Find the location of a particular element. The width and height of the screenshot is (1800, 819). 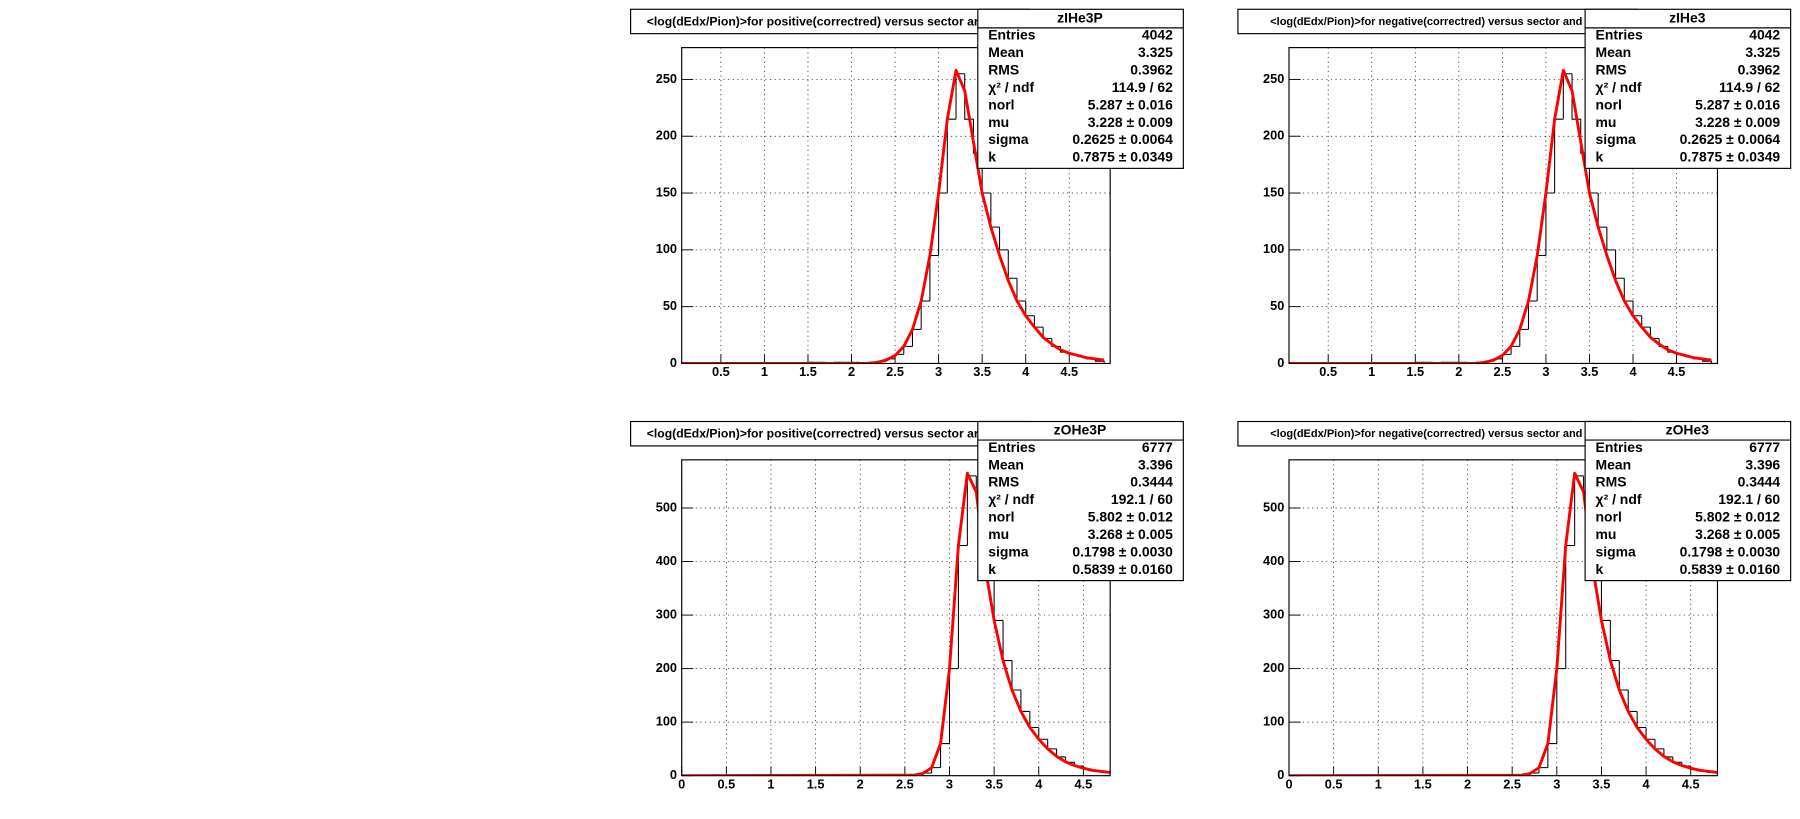

stats-name: zOHe3 is located at coordinates (1688, 429).